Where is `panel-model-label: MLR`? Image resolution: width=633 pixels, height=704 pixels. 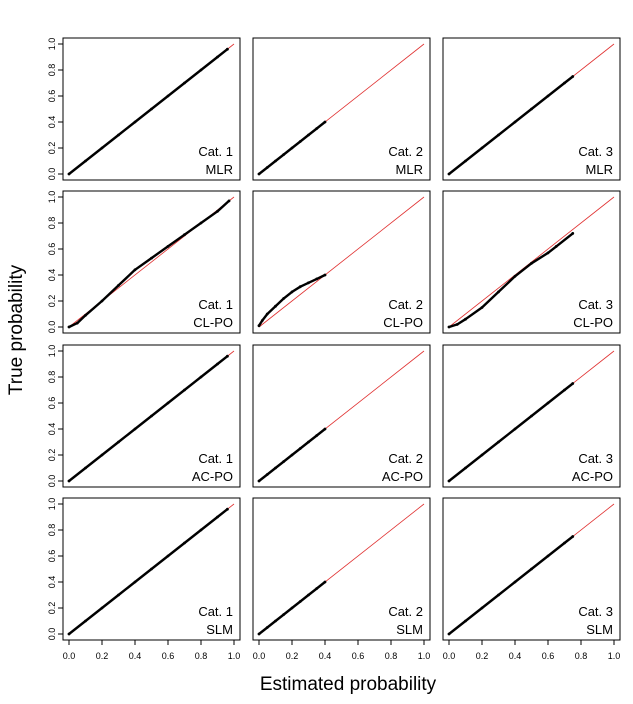 panel-model-label: MLR is located at coordinates (409, 169).